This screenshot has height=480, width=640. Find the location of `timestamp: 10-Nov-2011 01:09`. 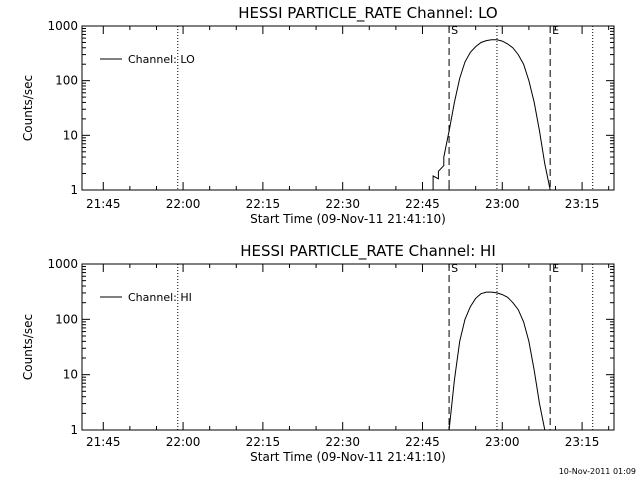

timestamp: 10-Nov-2011 01:09 is located at coordinates (597, 471).